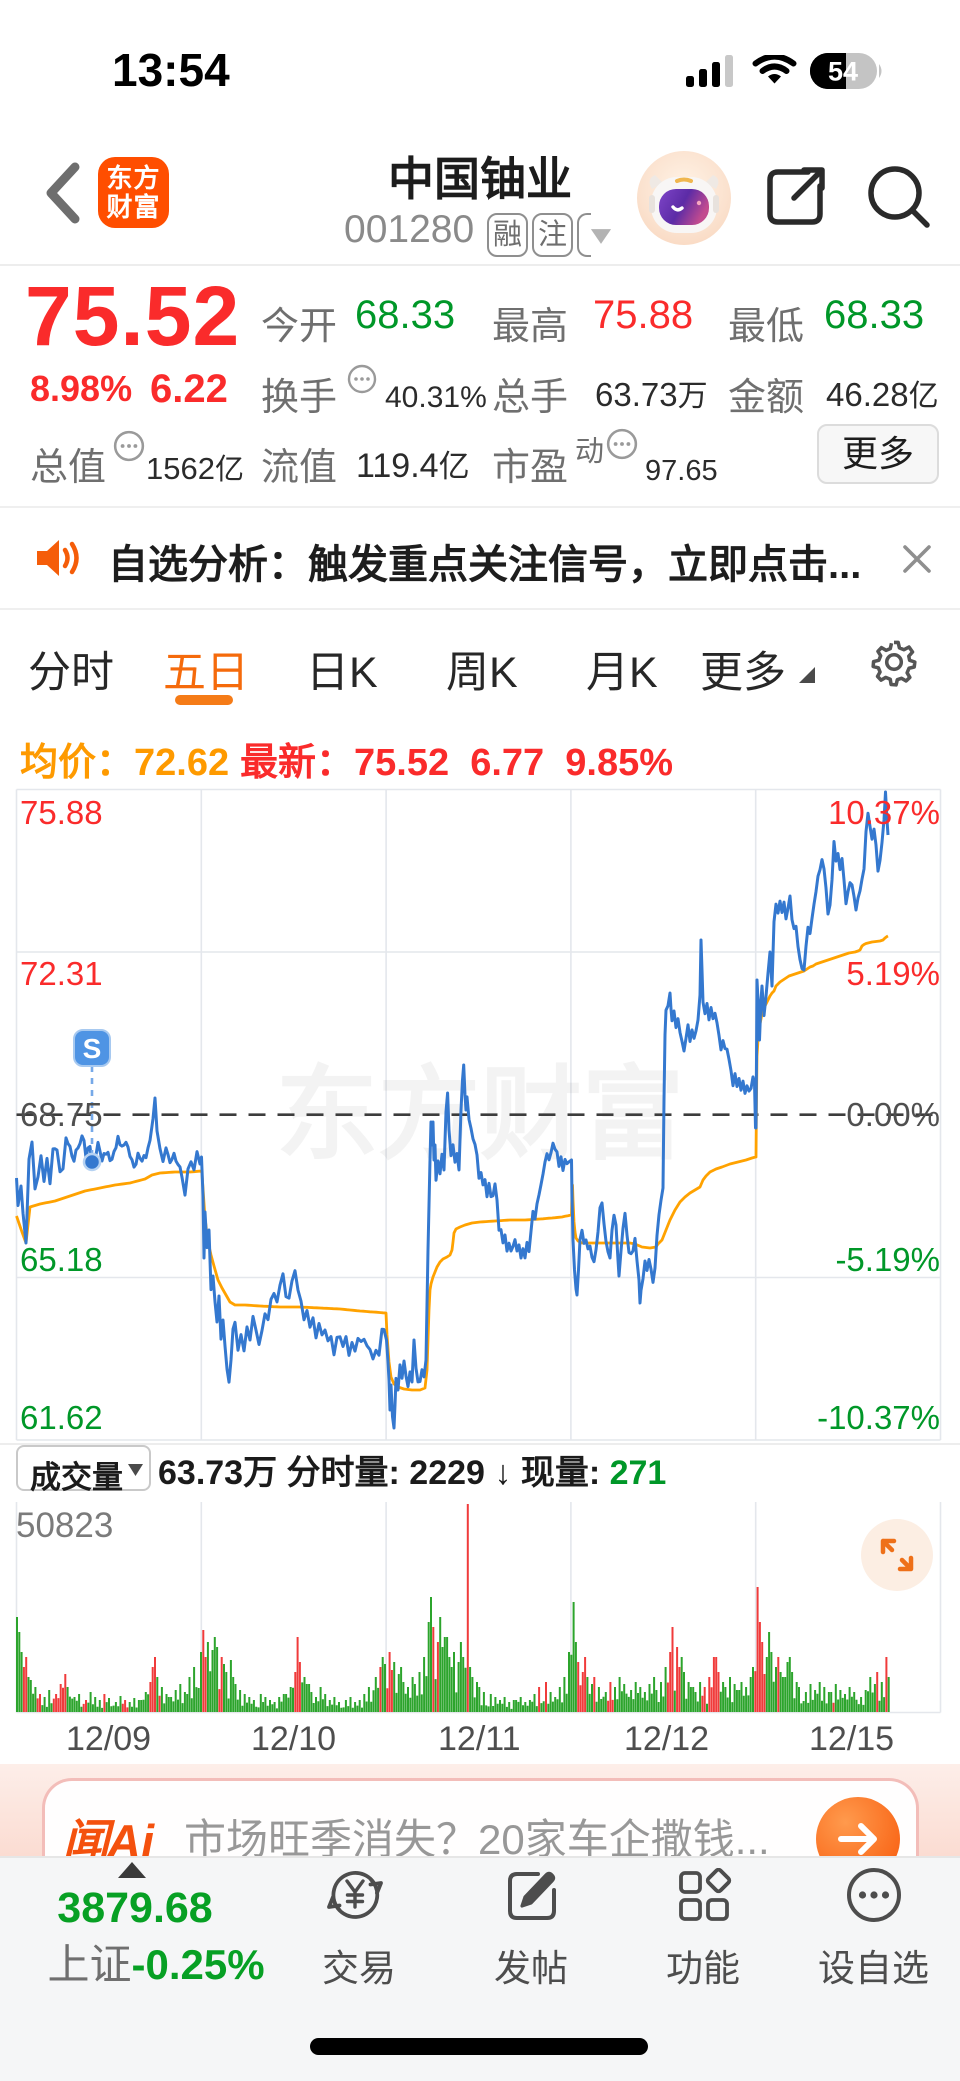 The width and height of the screenshot is (960, 2081). What do you see at coordinates (92, 1048) in the screenshot?
I see `svg-text: S` at bounding box center [92, 1048].